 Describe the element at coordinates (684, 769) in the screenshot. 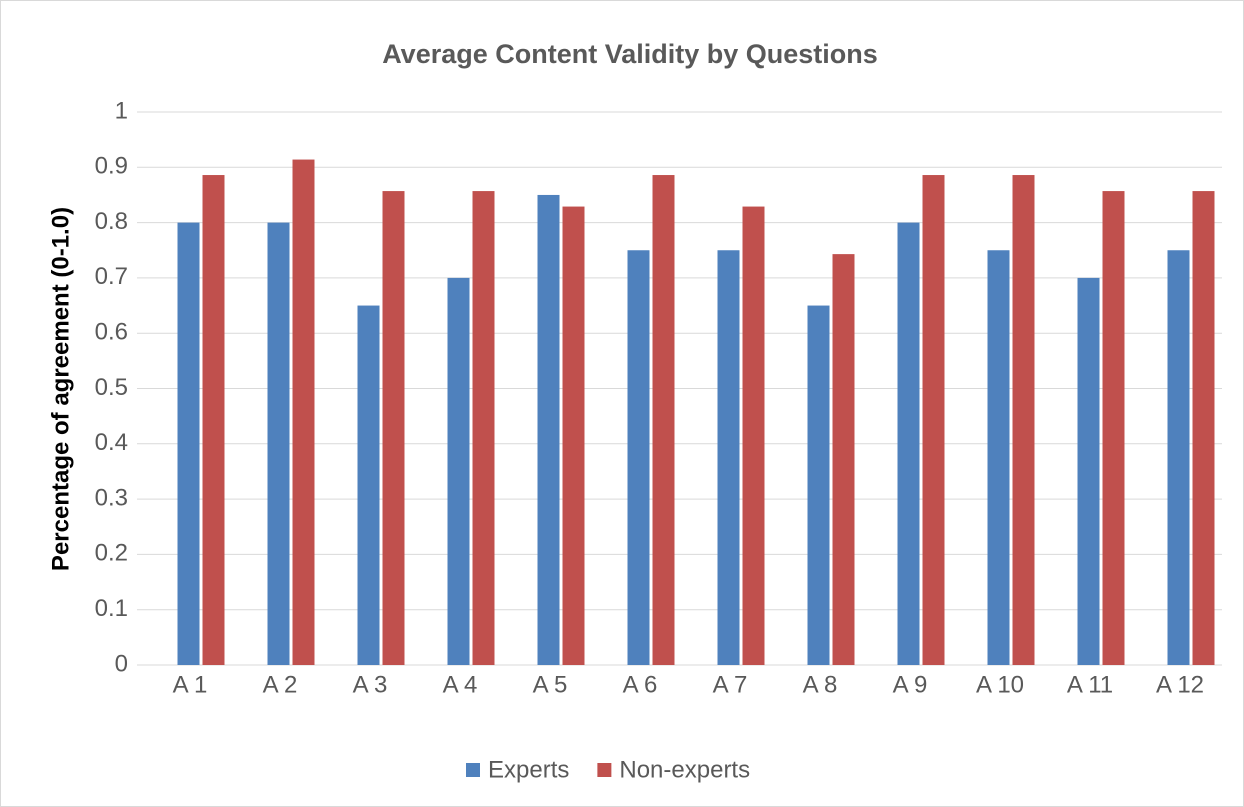

I see `legend-label: Non-experts` at that location.